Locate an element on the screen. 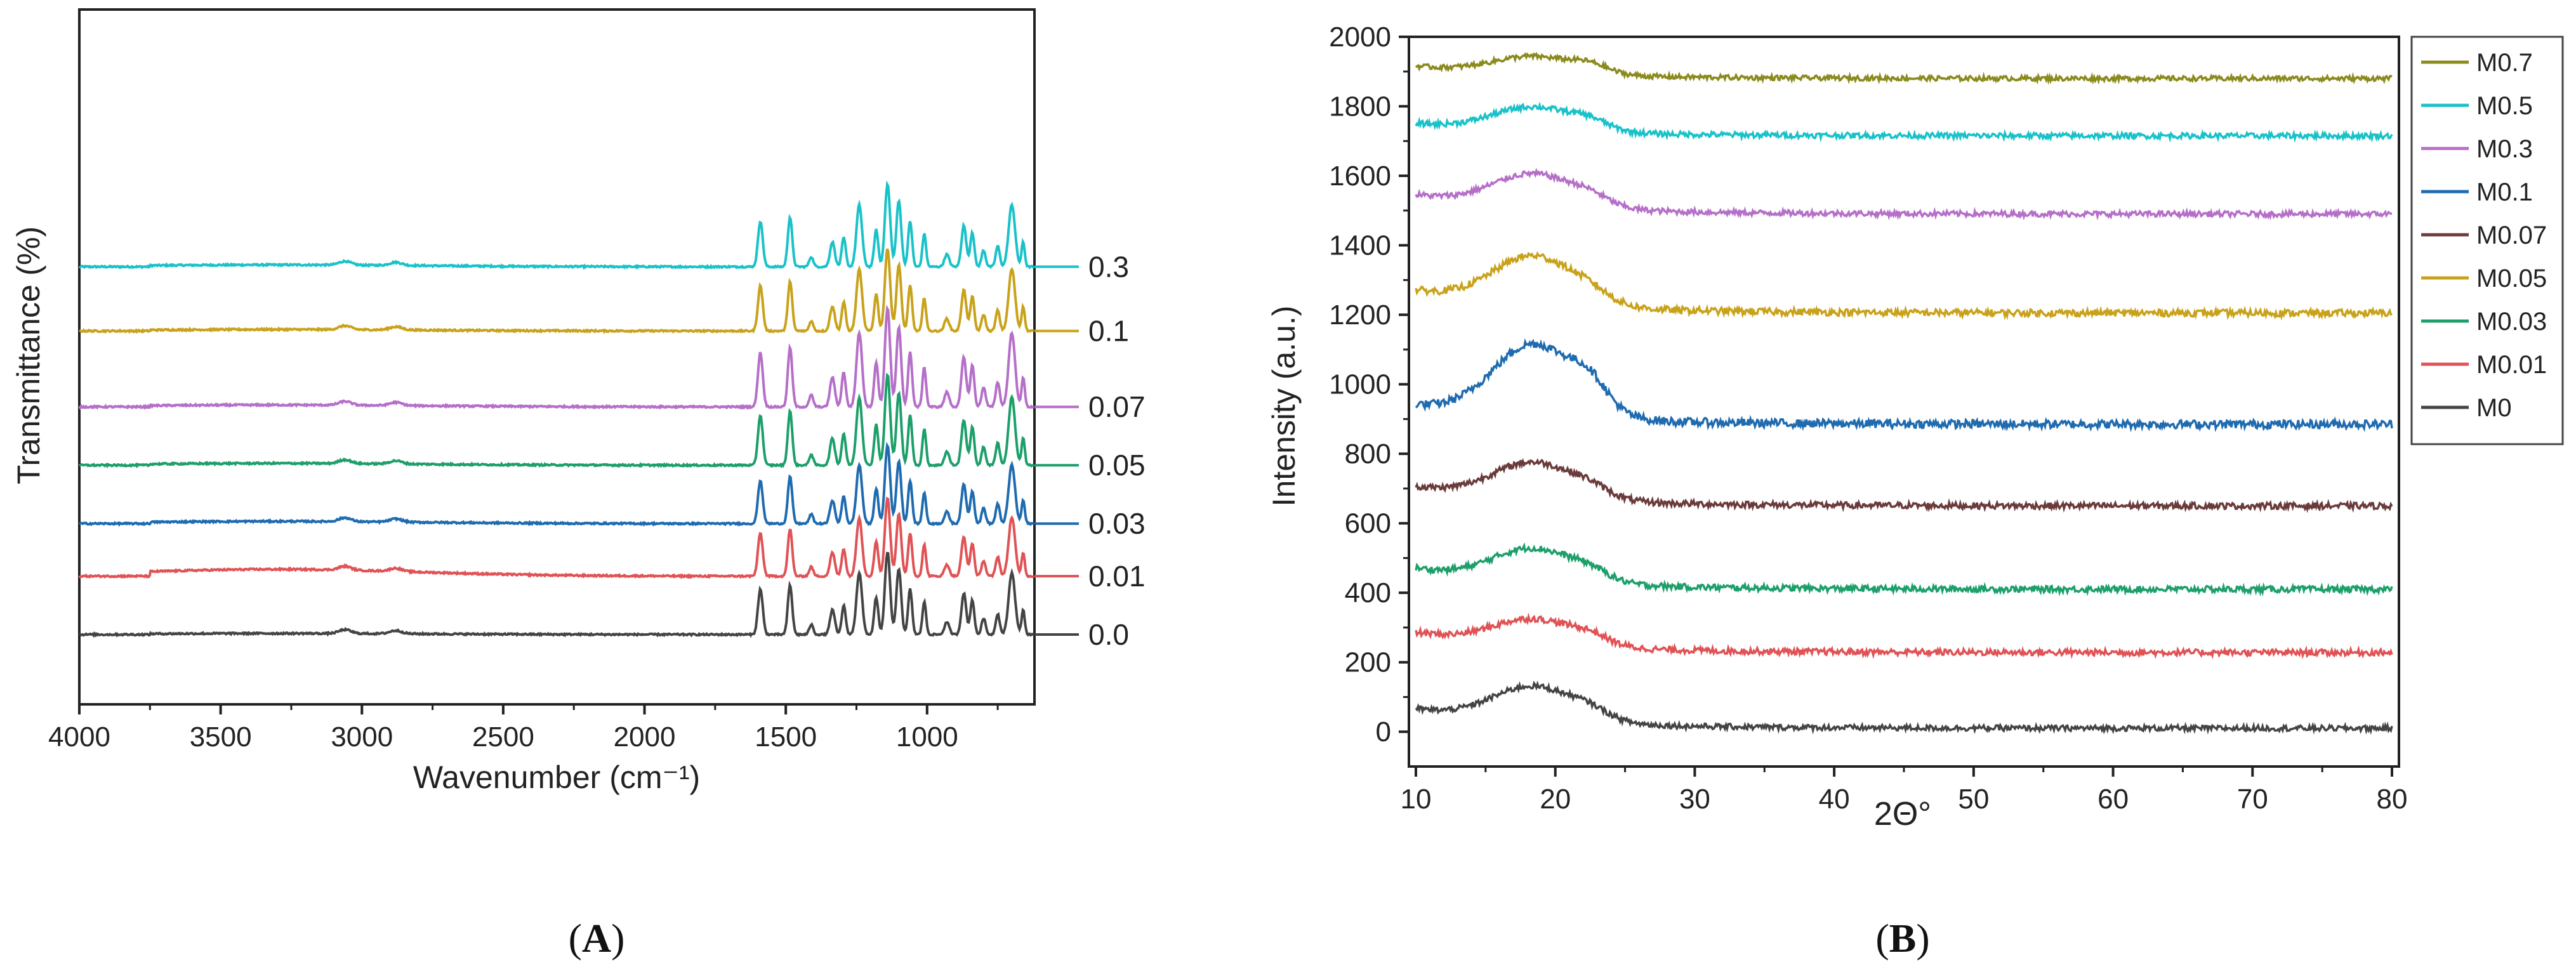 The width and height of the screenshot is (2576, 974). legend-entry: M0.3 is located at coordinates (2504, 149).